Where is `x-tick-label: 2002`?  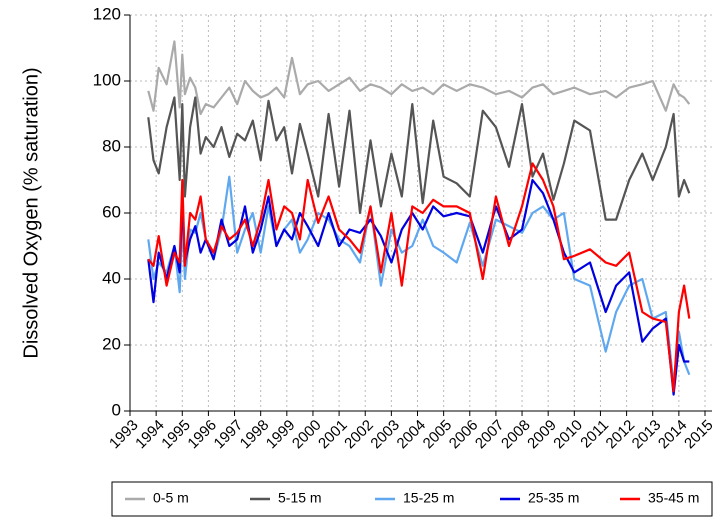
x-tick-label: 2002 is located at coordinates (359, 435).